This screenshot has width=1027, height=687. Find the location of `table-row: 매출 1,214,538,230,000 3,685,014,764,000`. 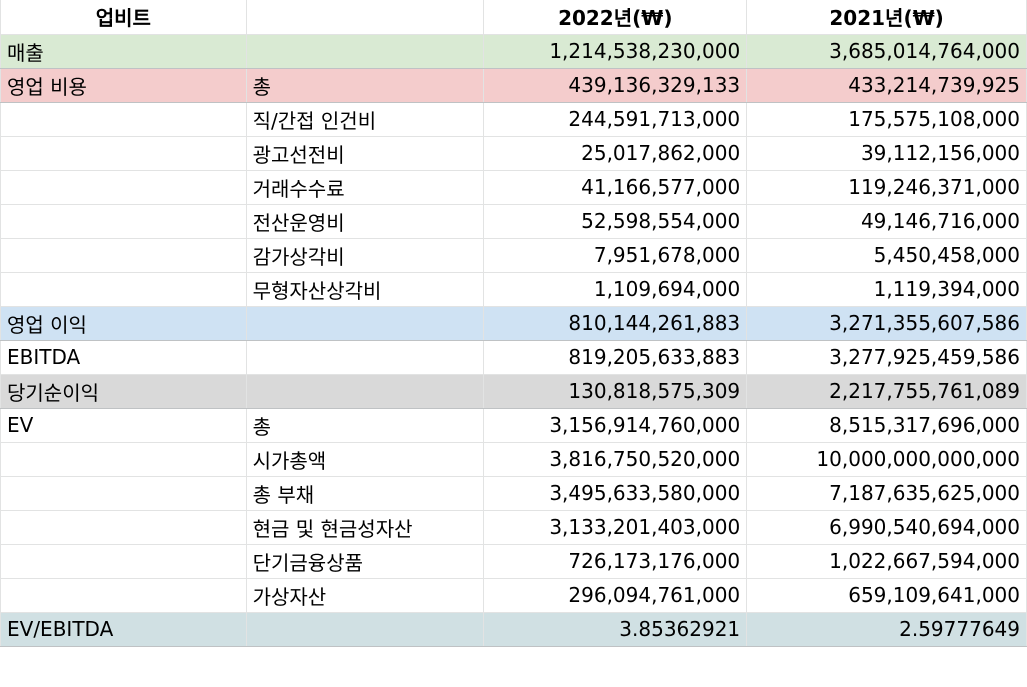

table-row: 매출 1,214,538,230,000 3,685,014,764,000 is located at coordinates (513, 51).